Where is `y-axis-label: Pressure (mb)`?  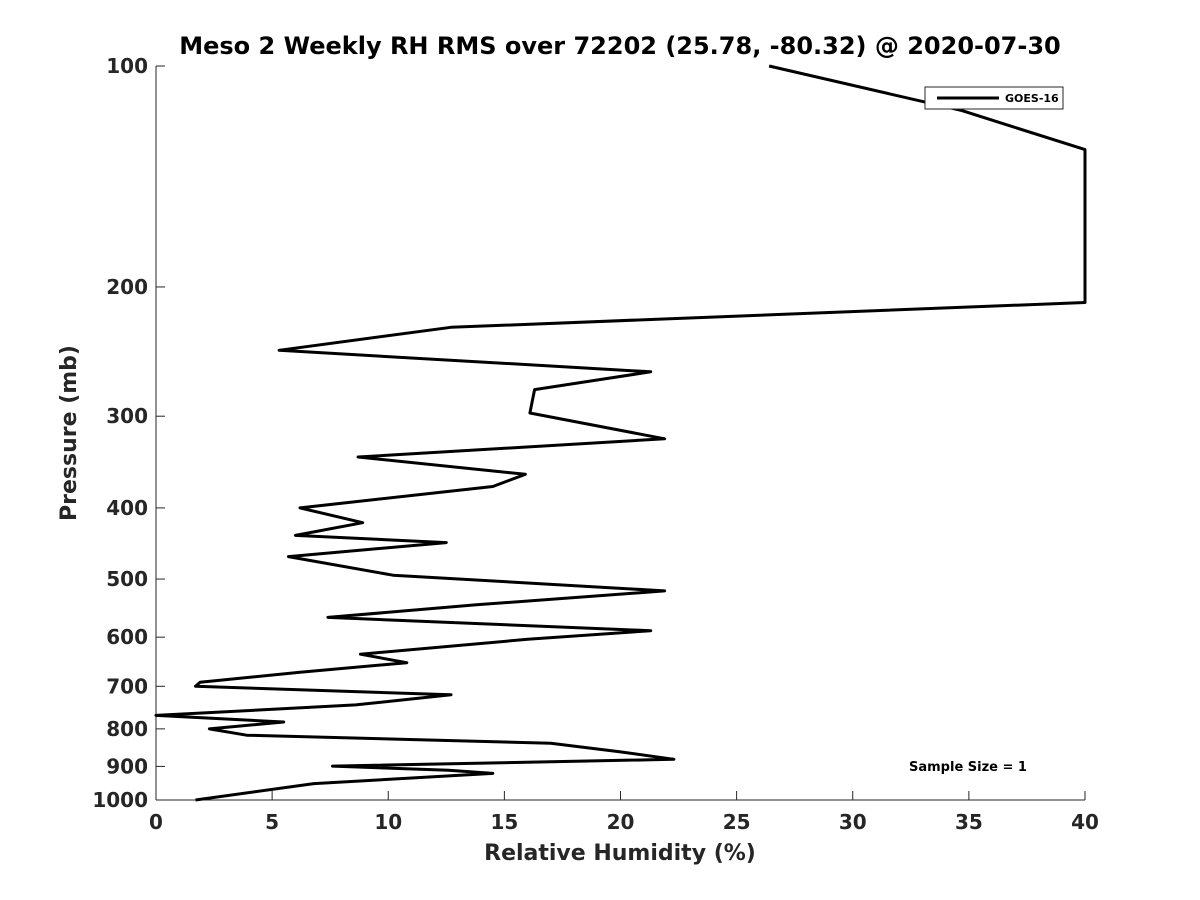
y-axis-label: Pressure (mb) is located at coordinates (69, 433).